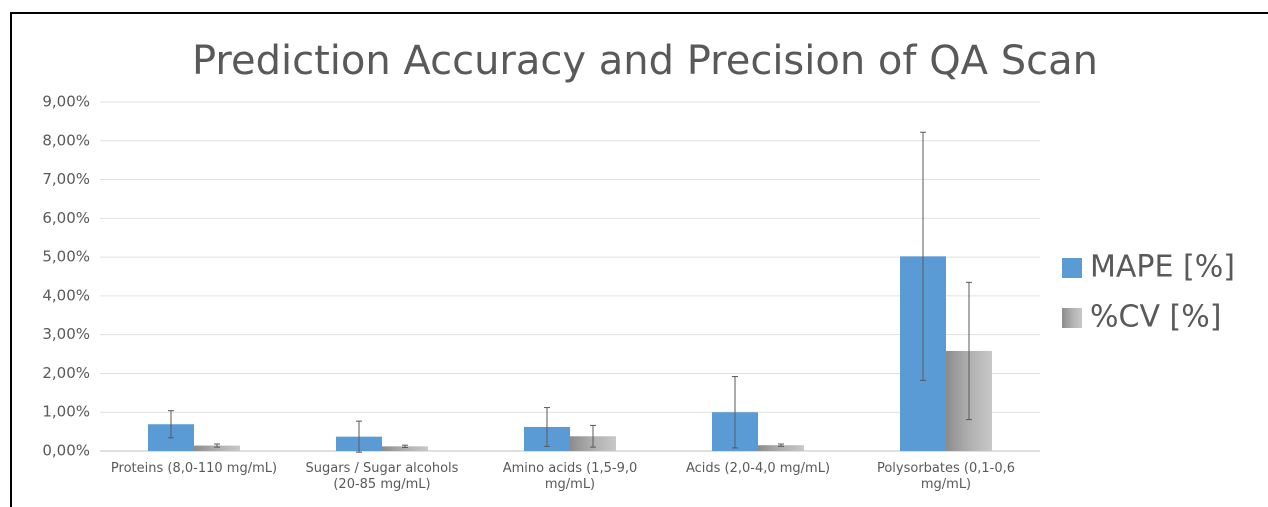 The width and height of the screenshot is (1268, 507). What do you see at coordinates (66, 295) in the screenshot?
I see `y-tick-label: 4,00%` at bounding box center [66, 295].